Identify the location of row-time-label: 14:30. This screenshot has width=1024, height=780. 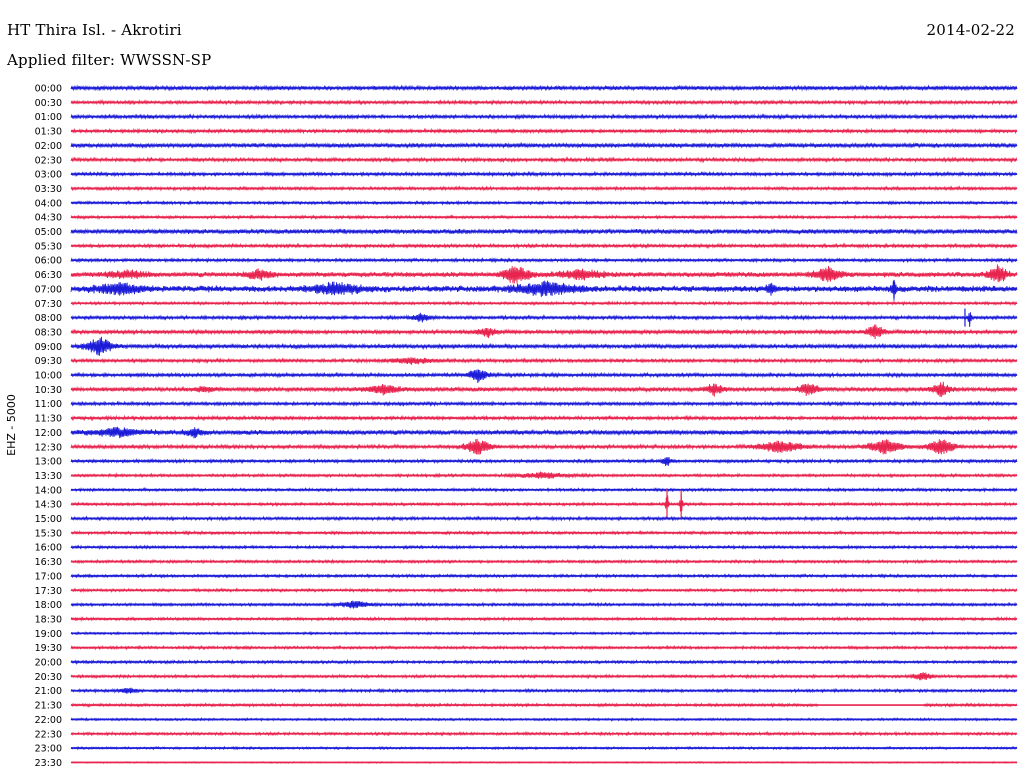
(48, 505).